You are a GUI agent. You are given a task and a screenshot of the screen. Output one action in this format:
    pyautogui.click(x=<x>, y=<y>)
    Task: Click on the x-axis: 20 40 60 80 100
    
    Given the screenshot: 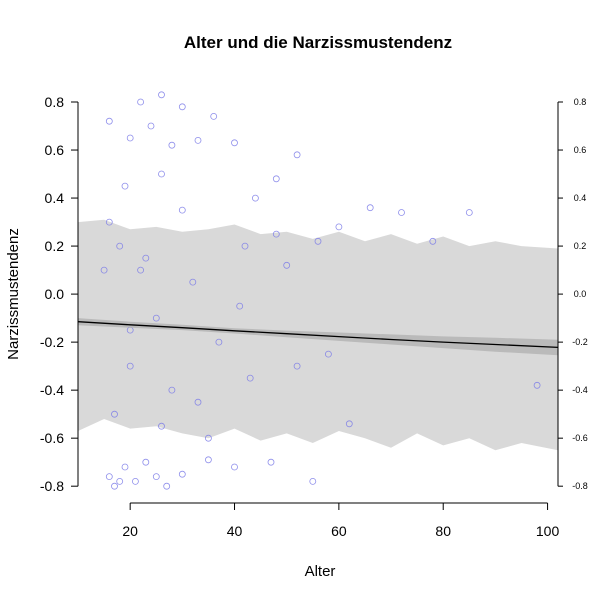 What is the action you would take?
    pyautogui.click(x=341, y=520)
    